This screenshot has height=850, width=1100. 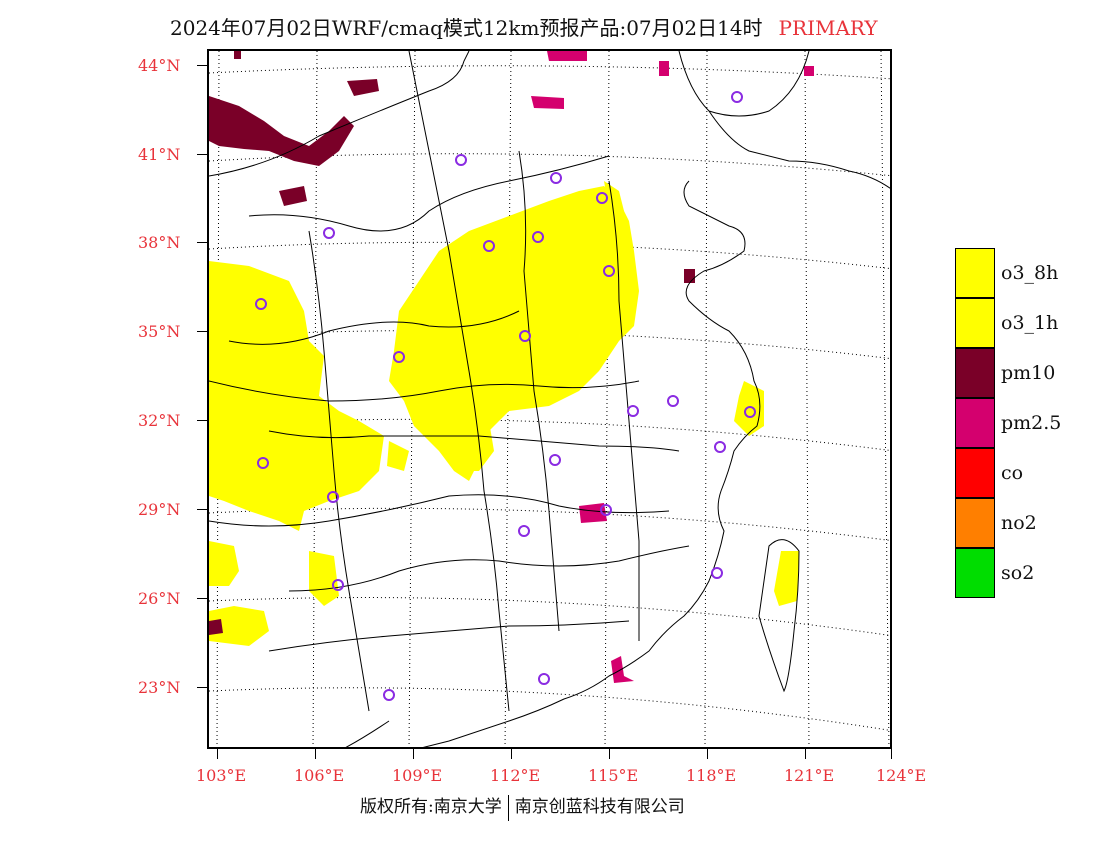 I want to click on lon-label-124: 124°E, so click(x=901, y=775).